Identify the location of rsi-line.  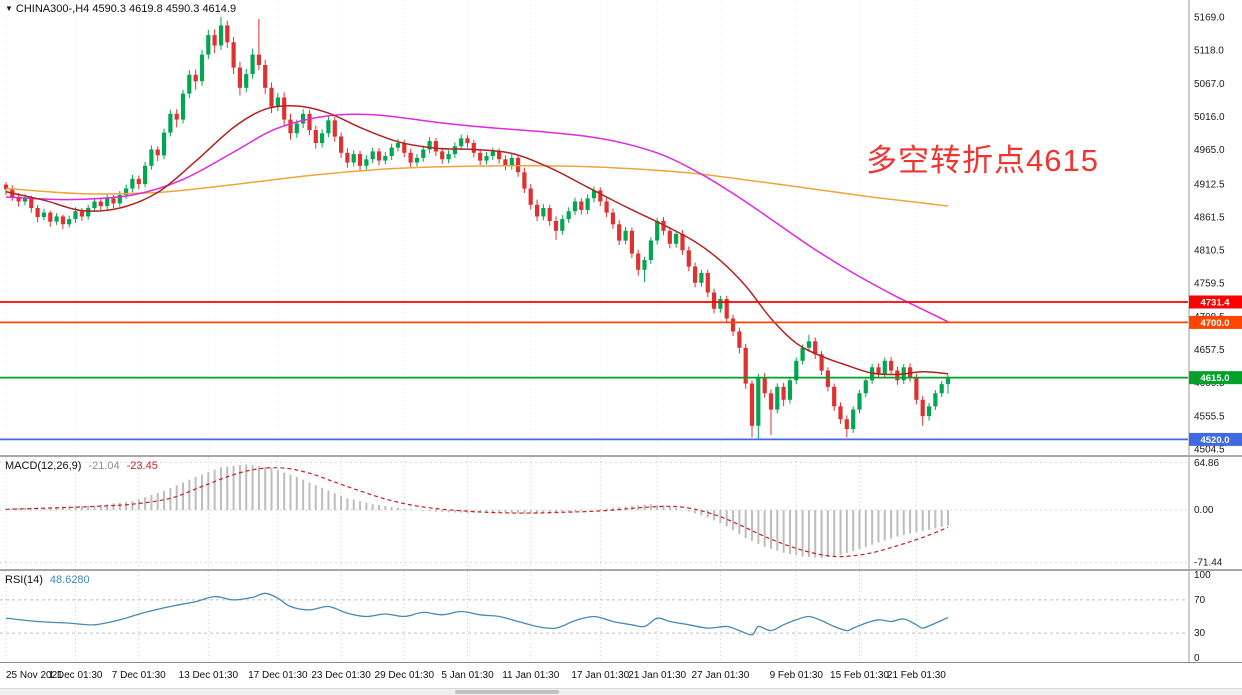
(477, 614).